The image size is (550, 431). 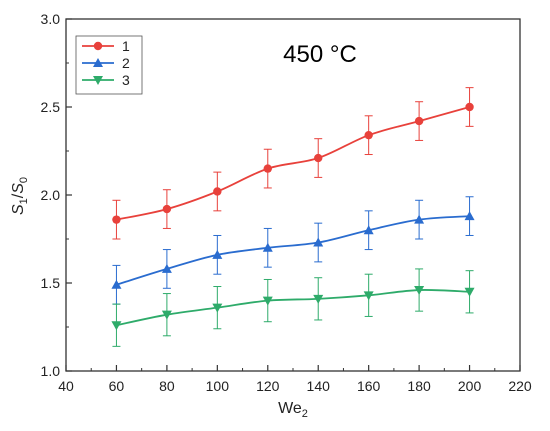 What do you see at coordinates (24, 201) in the screenshot?
I see `y-axis-title-sub1: 1` at bounding box center [24, 201].